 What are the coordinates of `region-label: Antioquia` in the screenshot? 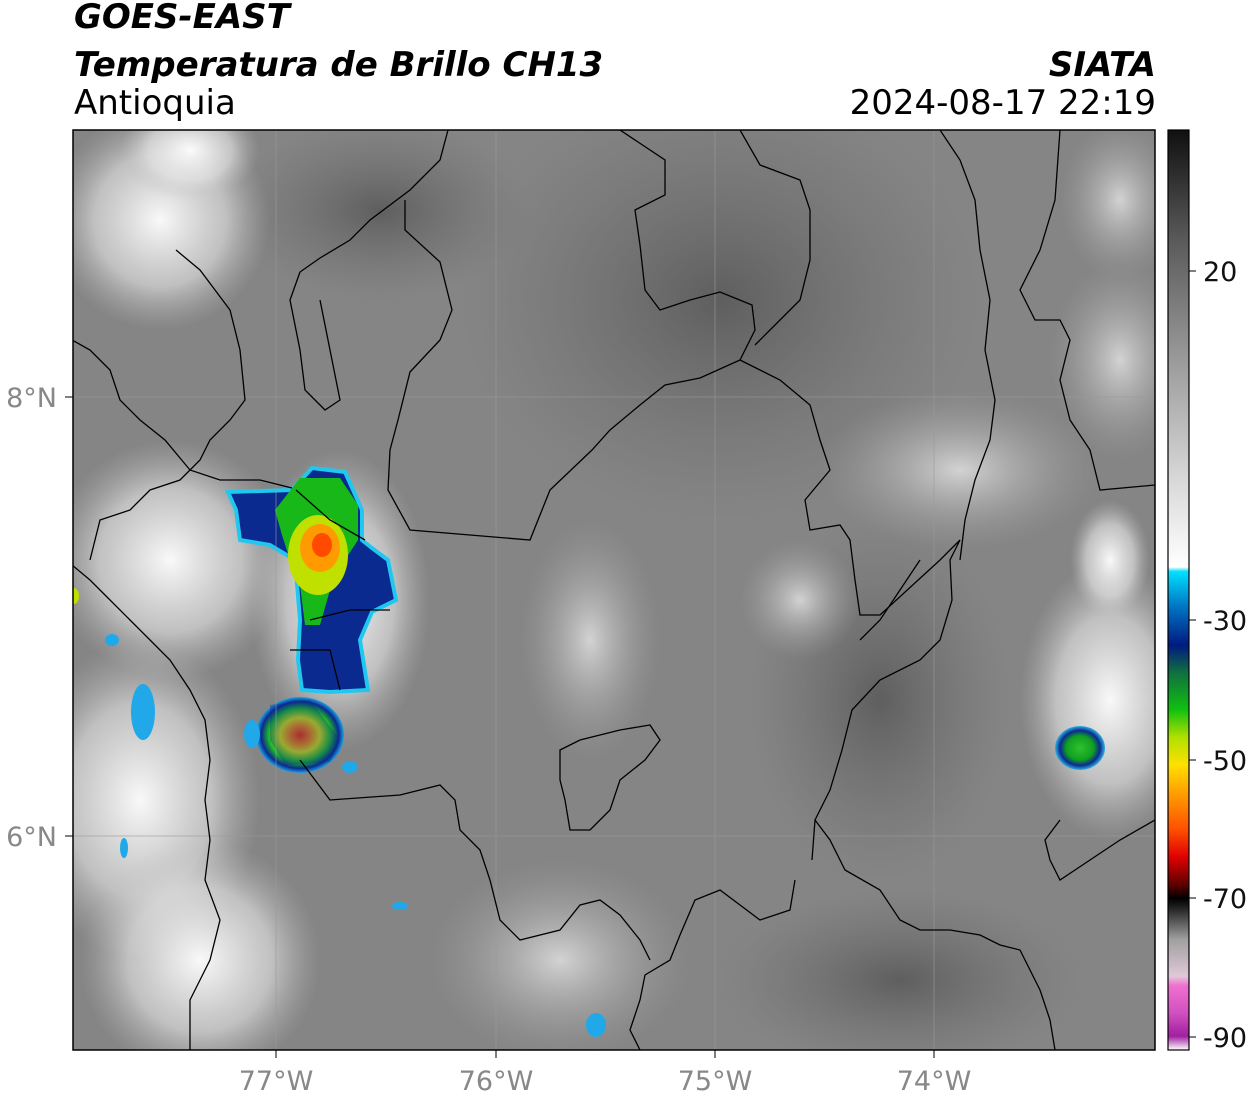 It's located at (155, 103).